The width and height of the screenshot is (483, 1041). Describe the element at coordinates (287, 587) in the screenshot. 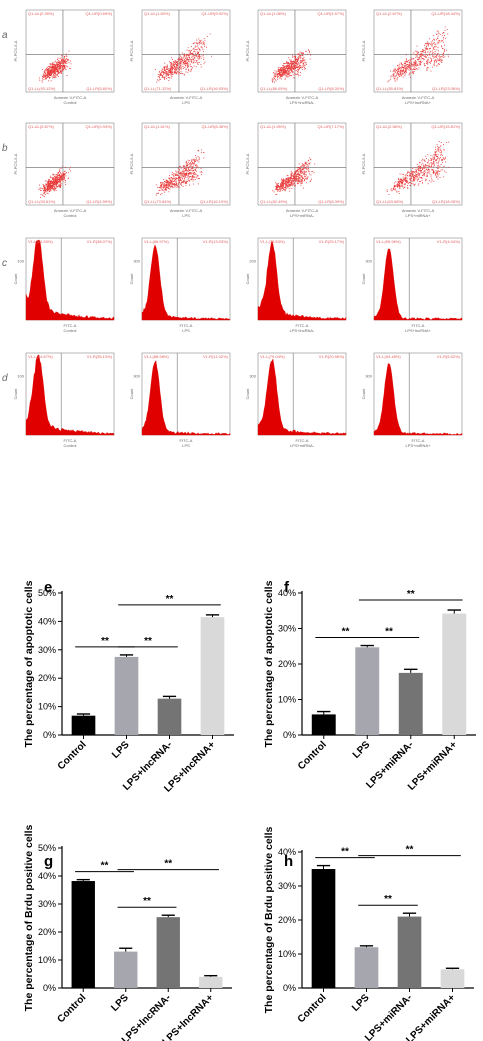

I see `panel-letter-f: f` at that location.